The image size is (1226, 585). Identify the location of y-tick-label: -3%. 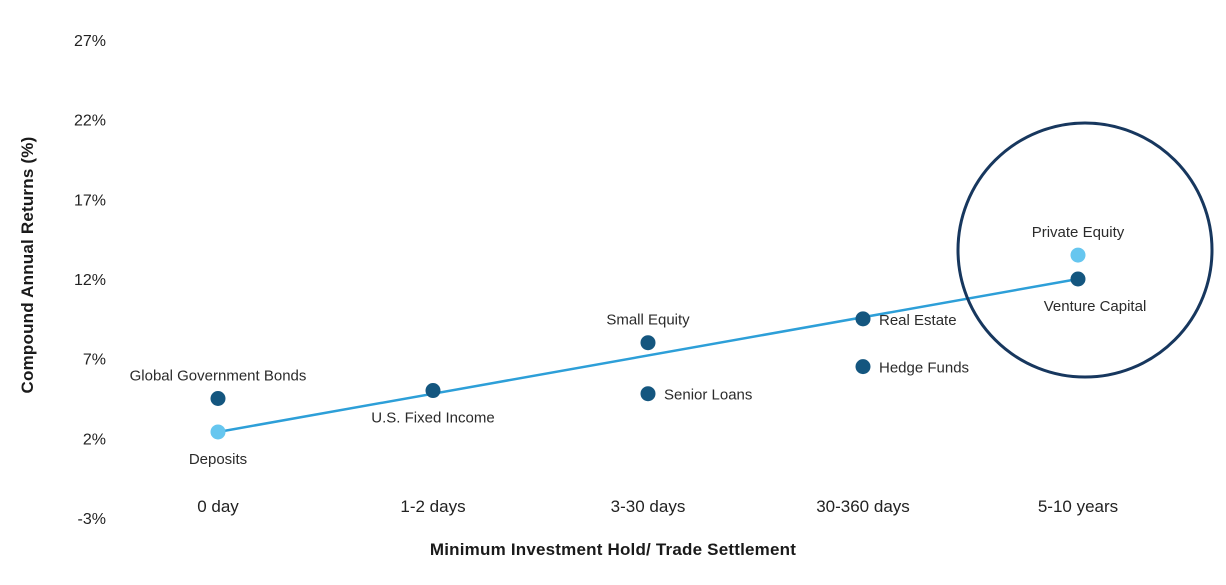
(92, 519).